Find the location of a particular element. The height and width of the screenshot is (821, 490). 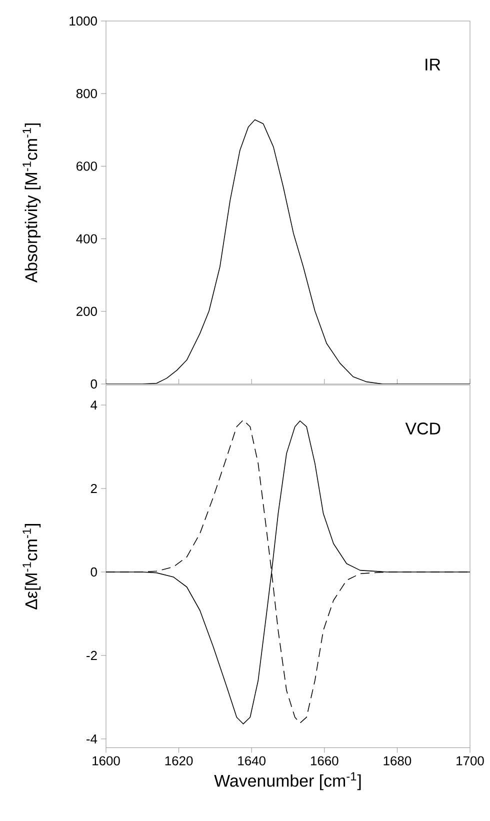

y-tick-label: 600 is located at coordinates (86, 166).